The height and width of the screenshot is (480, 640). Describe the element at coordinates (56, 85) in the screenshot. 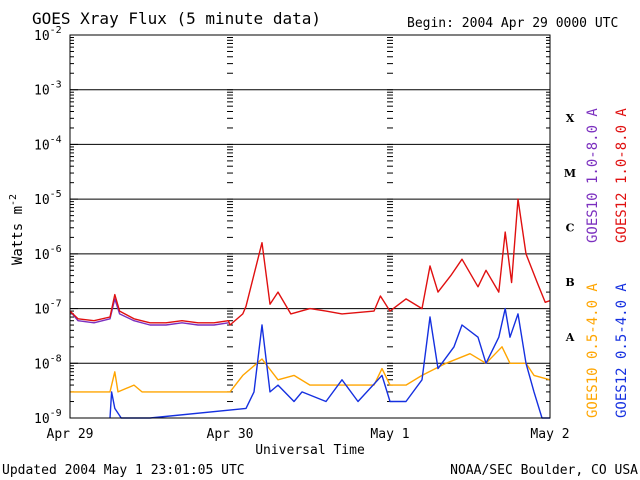

I see `y-tick-exponent: -3` at that location.